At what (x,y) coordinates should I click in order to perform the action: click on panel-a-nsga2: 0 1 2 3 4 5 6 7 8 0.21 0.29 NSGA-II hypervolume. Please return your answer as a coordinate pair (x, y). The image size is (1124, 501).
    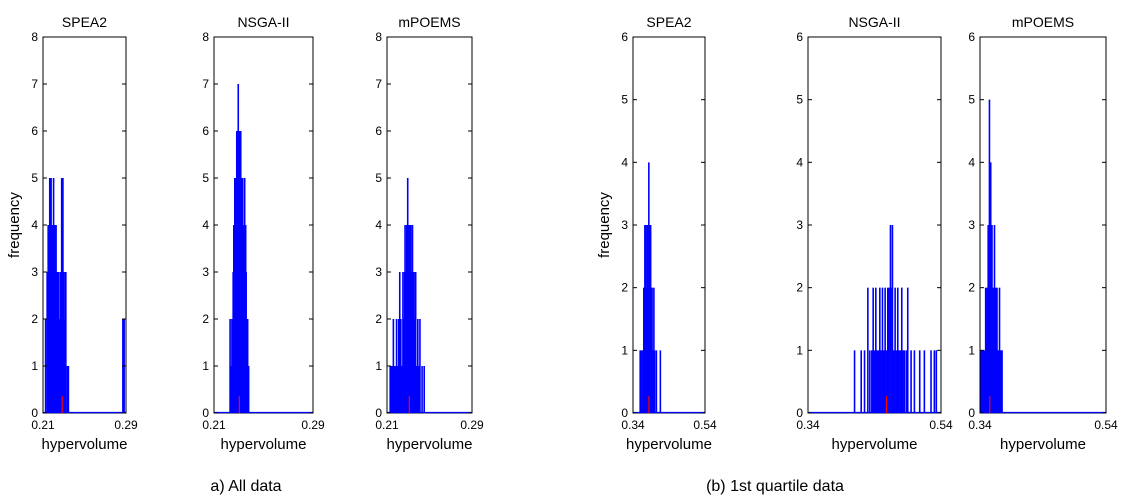
    Looking at the image, I should click on (263, 233).